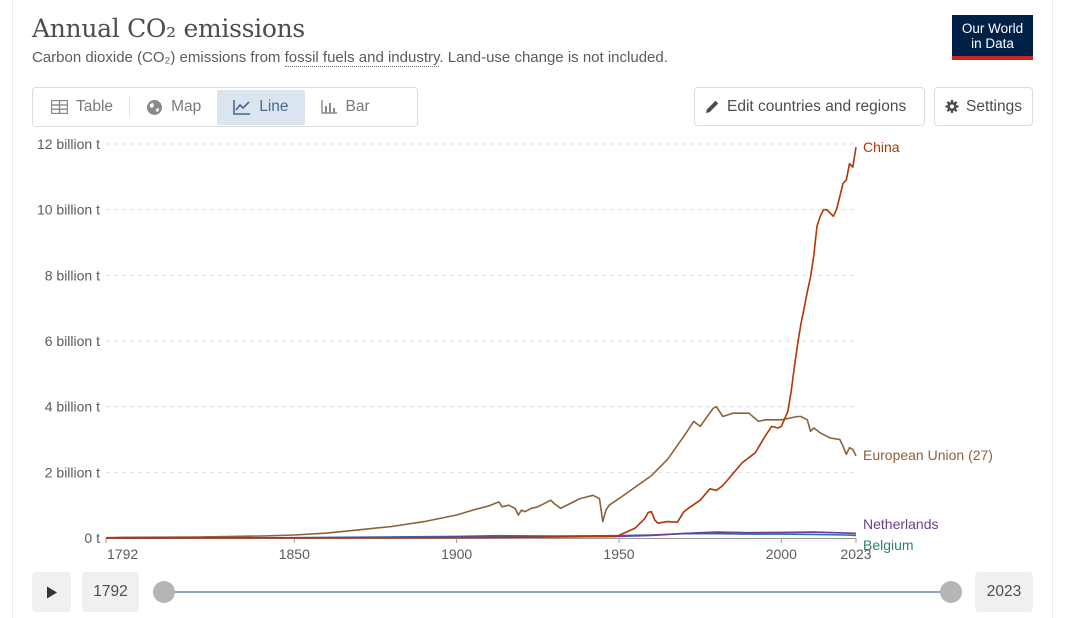 The height and width of the screenshot is (618, 1067). Describe the element at coordinates (110, 592) in the screenshot. I see `start-year-box: 1792` at that location.